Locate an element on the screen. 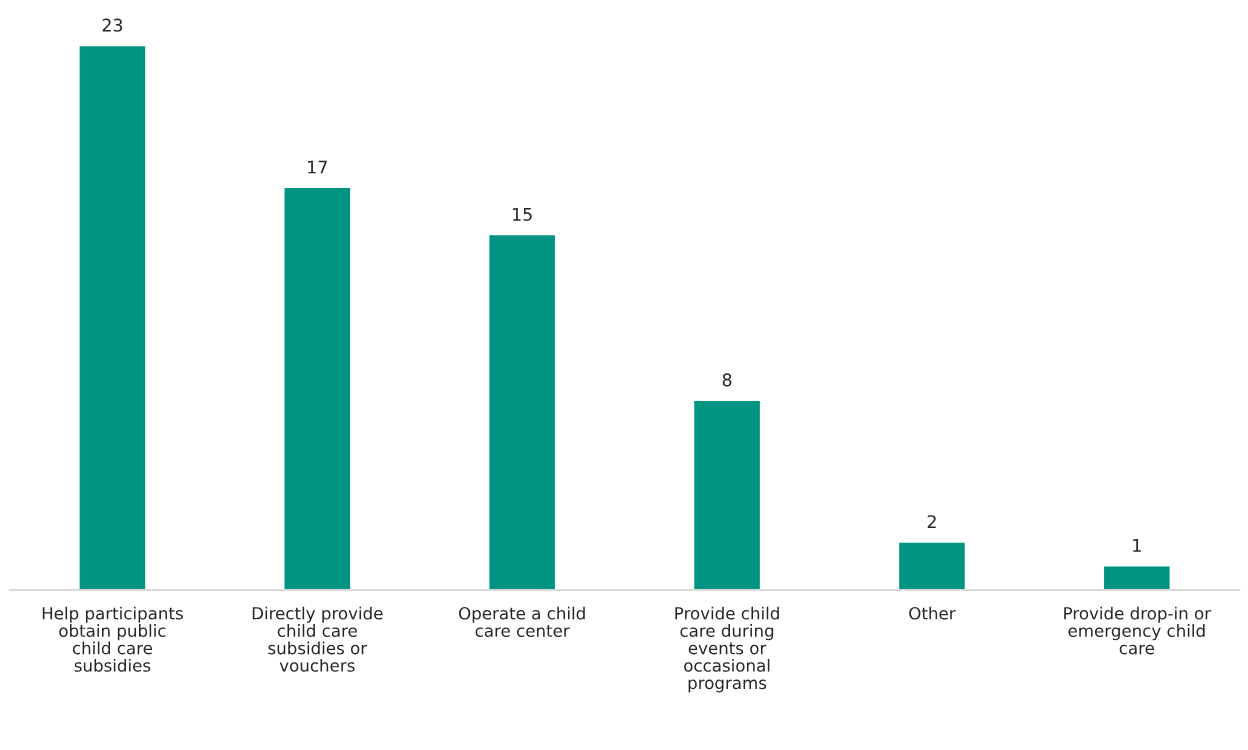 This screenshot has height=750, width=1248. x-tick-label: Other is located at coordinates (932, 613).